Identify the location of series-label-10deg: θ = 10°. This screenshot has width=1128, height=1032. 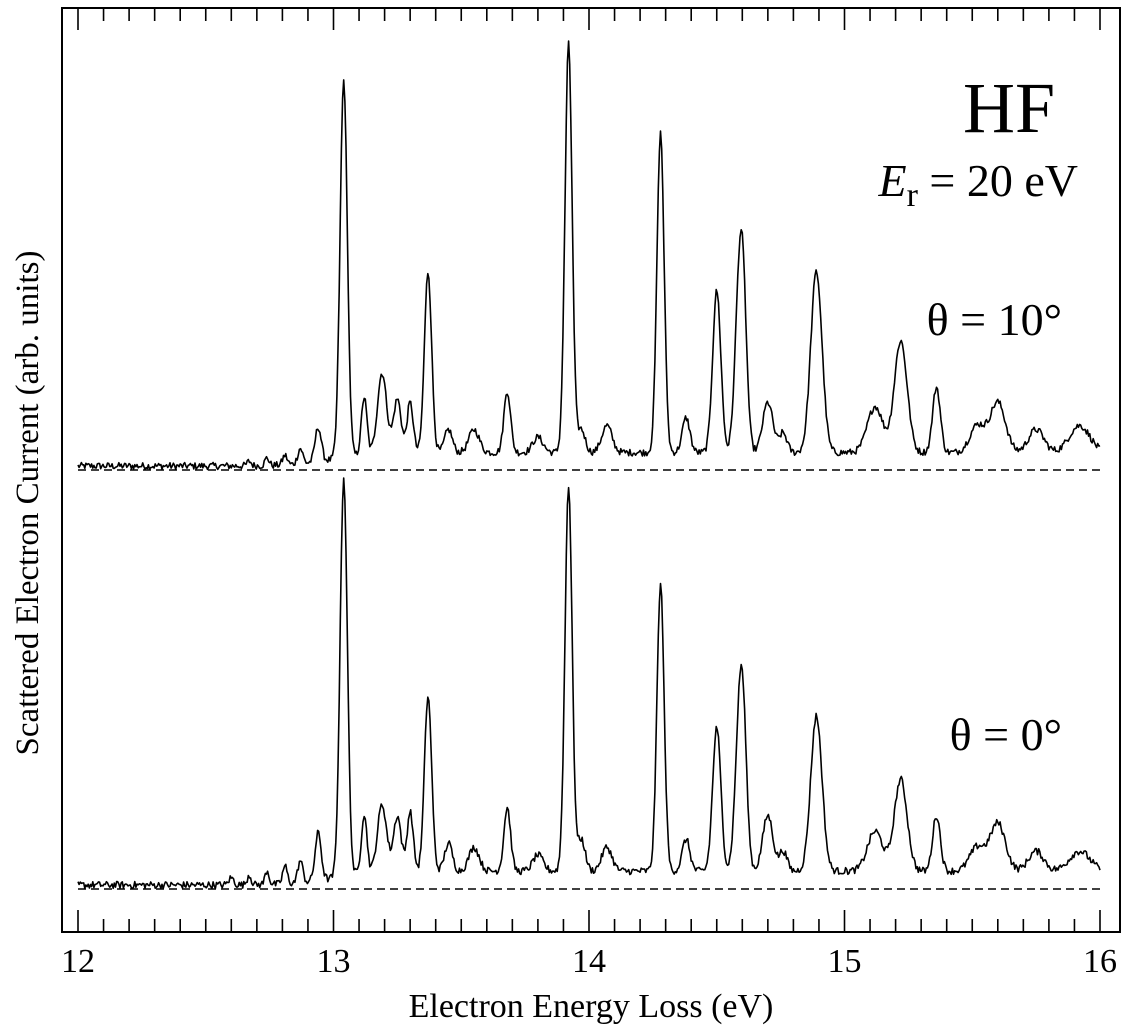
(994, 319).